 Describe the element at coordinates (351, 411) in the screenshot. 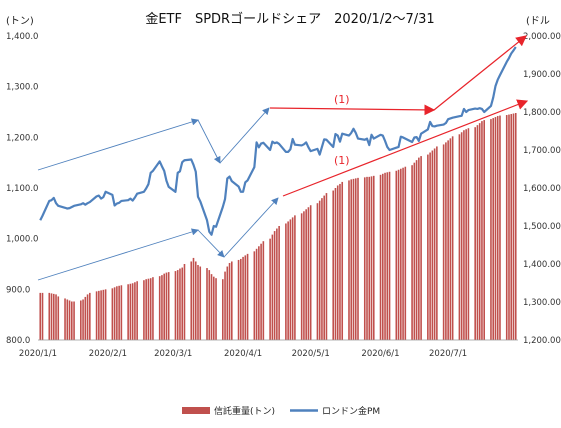

I see `legend-label-line: ロンドン金PM` at that location.